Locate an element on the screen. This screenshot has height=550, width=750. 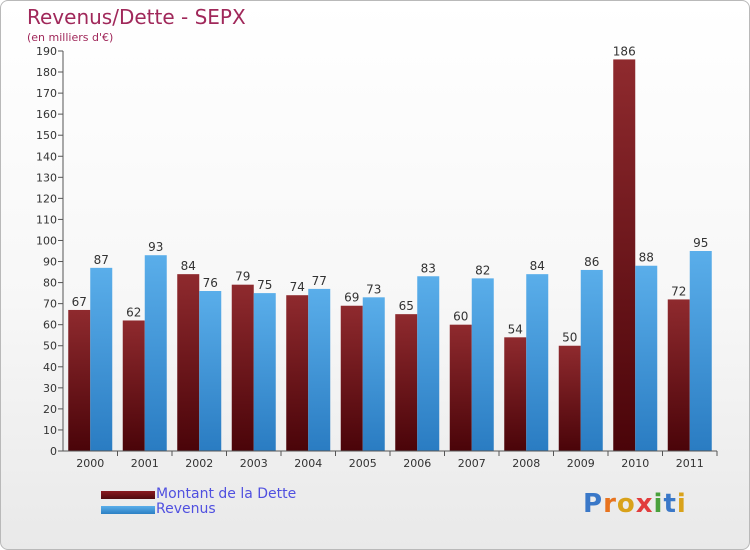
data-label-dette: 50 is located at coordinates (569, 338).